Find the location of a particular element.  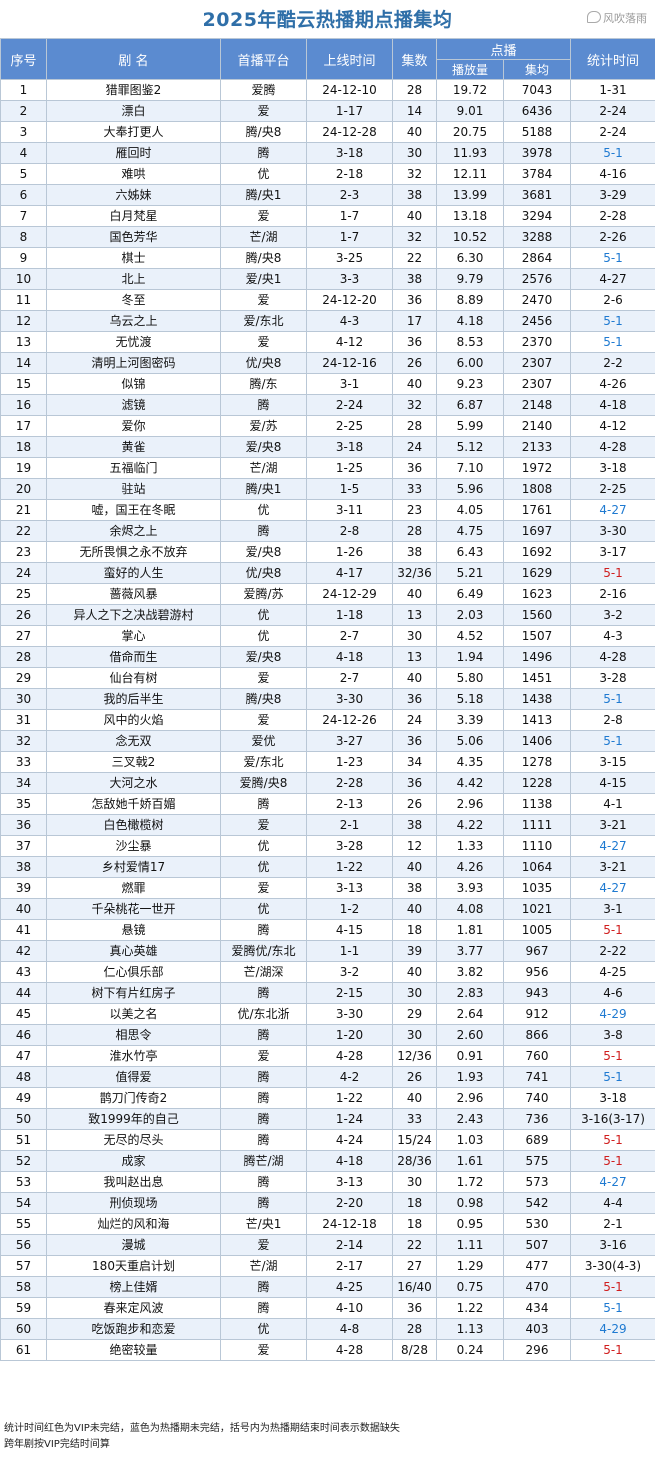

cell-total: 1.22 is located at coordinates (470, 1308).